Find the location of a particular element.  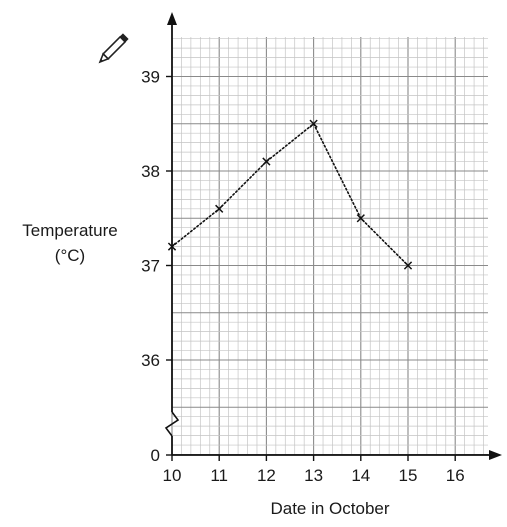

x-axis-arrowhead is located at coordinates (495, 455).